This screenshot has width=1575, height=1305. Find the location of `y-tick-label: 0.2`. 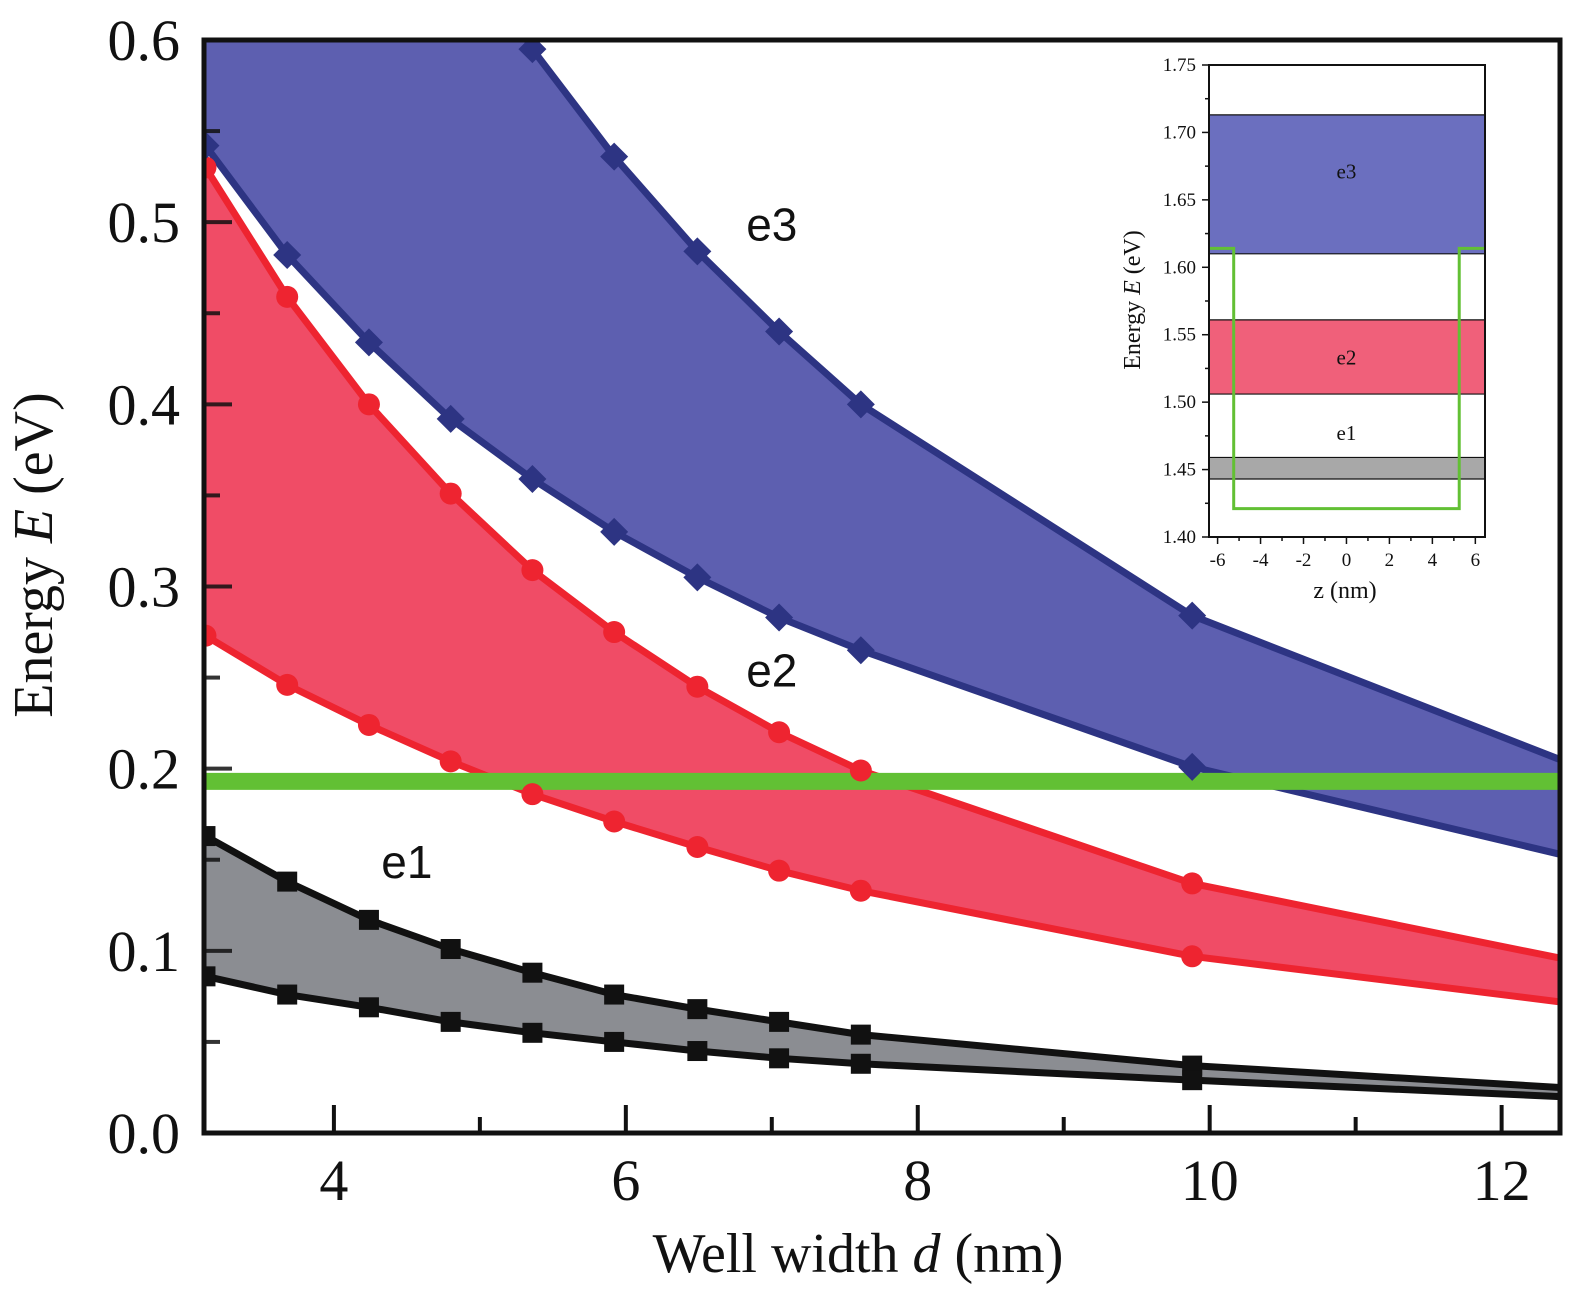

y-tick-label: 0.2 is located at coordinates (144, 769).